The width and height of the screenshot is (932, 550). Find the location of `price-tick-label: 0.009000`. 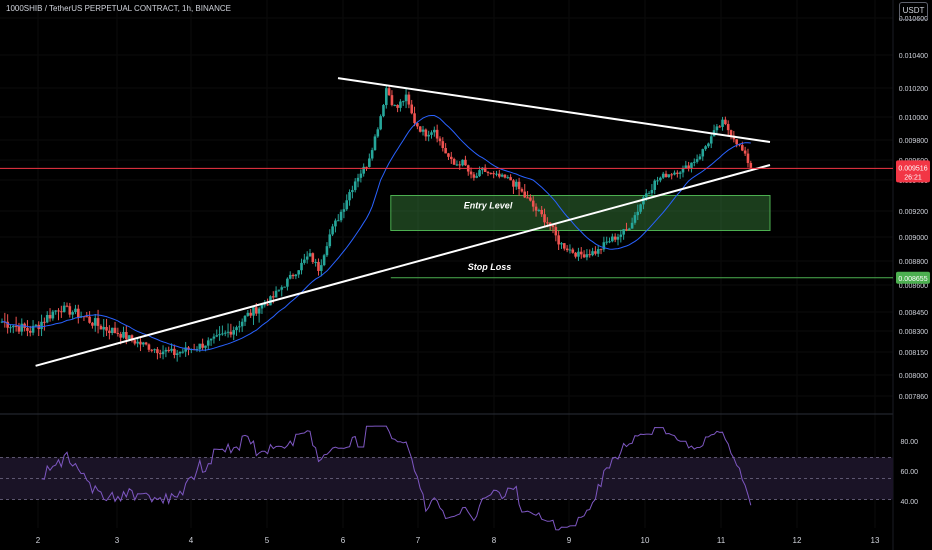

price-tick-label: 0.009000 is located at coordinates (913, 238).